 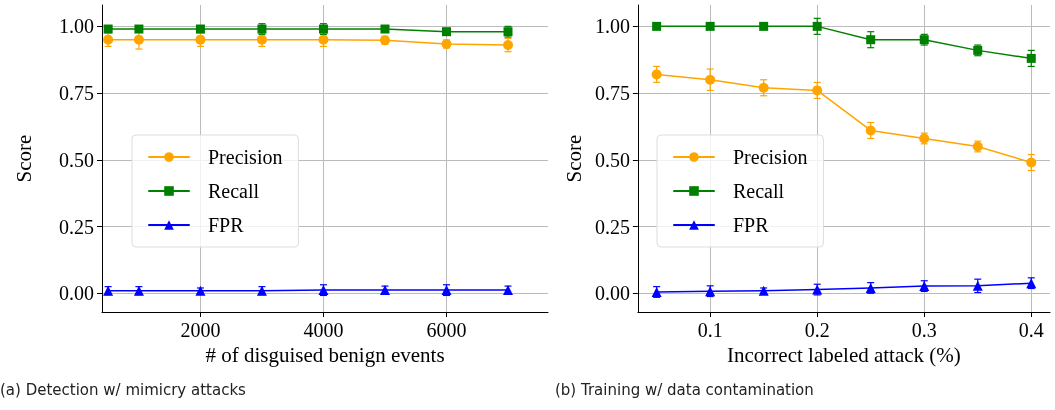 I want to click on x-axis-title: # of disguised benign events, so click(x=325, y=355).